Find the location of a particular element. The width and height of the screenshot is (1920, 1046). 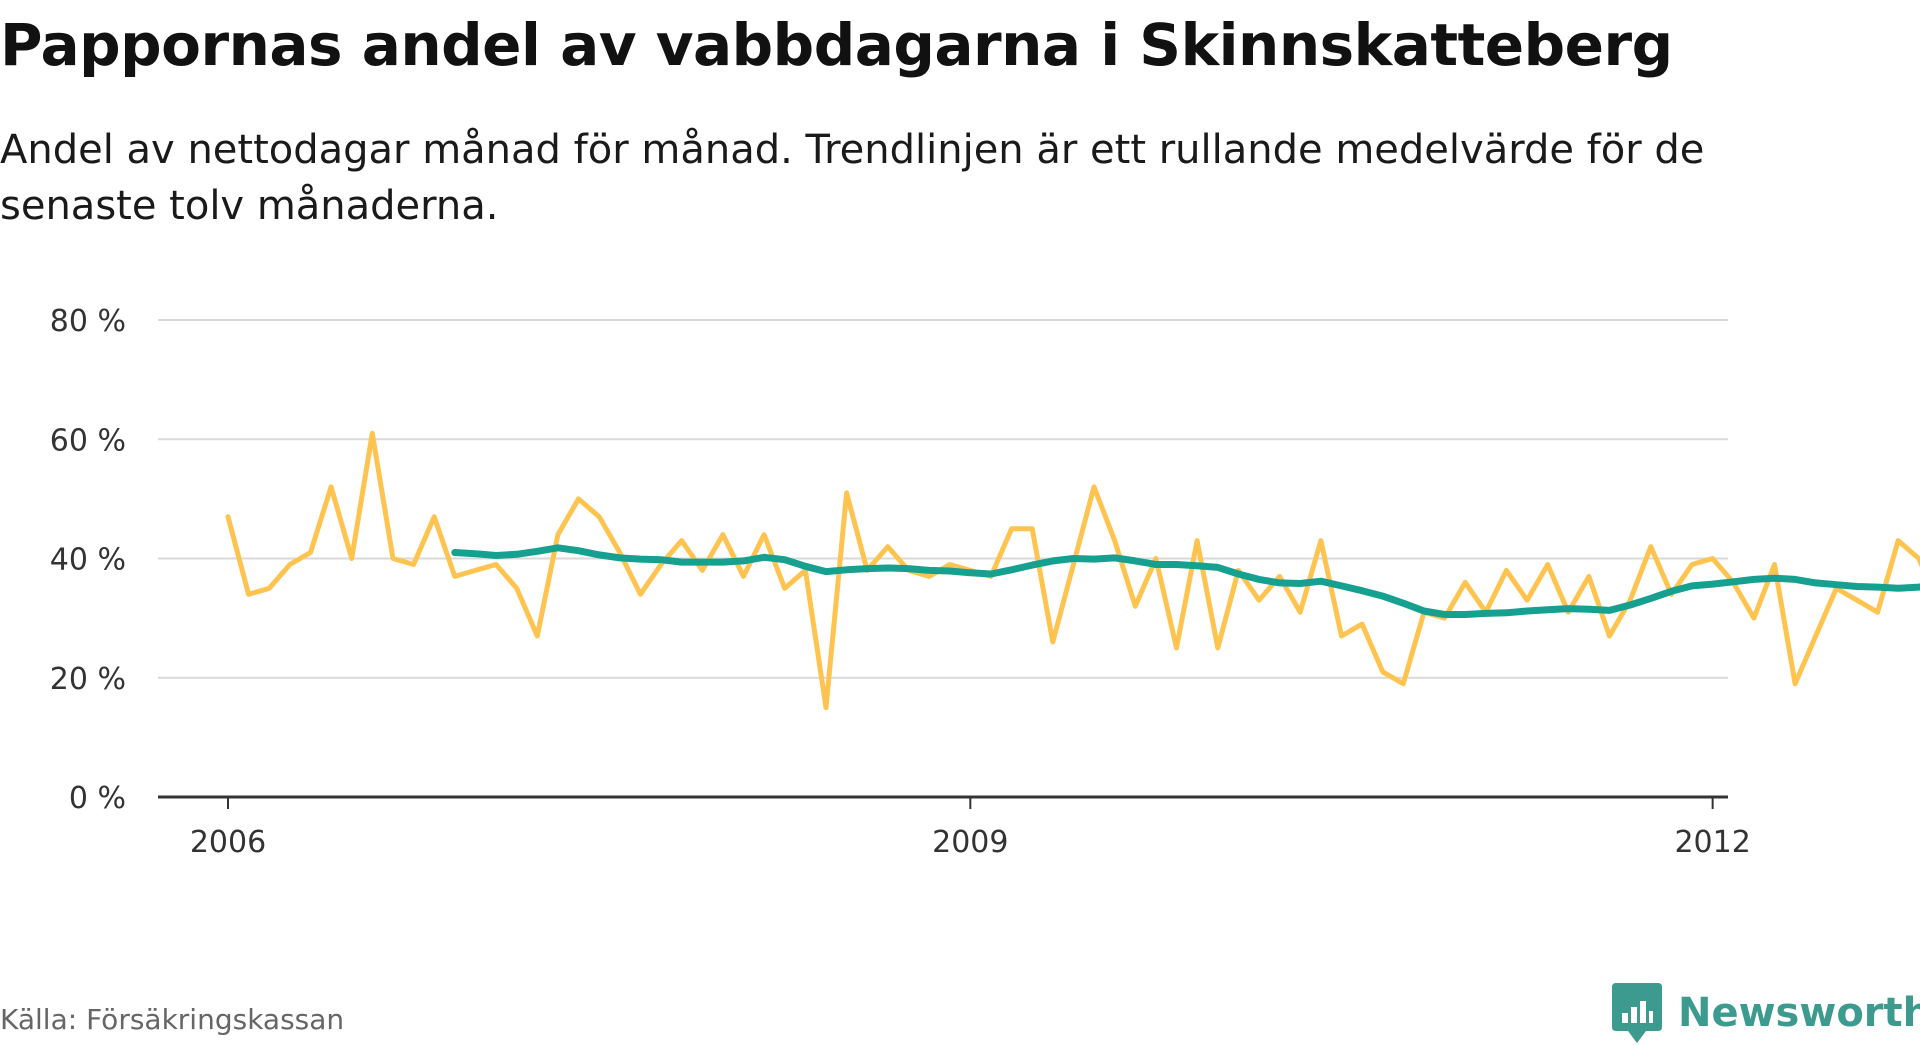

y-tick-label: 20 % is located at coordinates (88, 679).